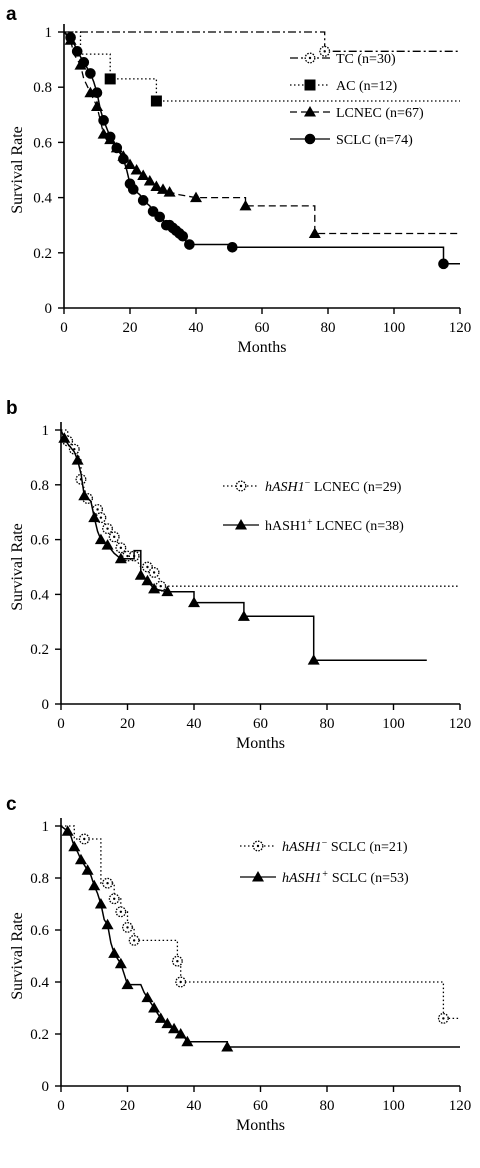 Image resolution: width=480 pixels, height=1168 pixels. What do you see at coordinates (366, 59) in the screenshot?
I see `legend-label: TC (n=30)` at bounding box center [366, 59].